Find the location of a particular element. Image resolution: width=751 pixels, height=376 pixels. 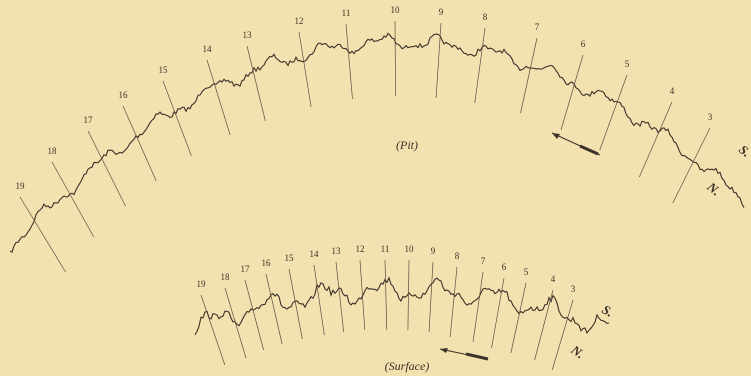

pit-caption: (Pit) is located at coordinates (407, 145).